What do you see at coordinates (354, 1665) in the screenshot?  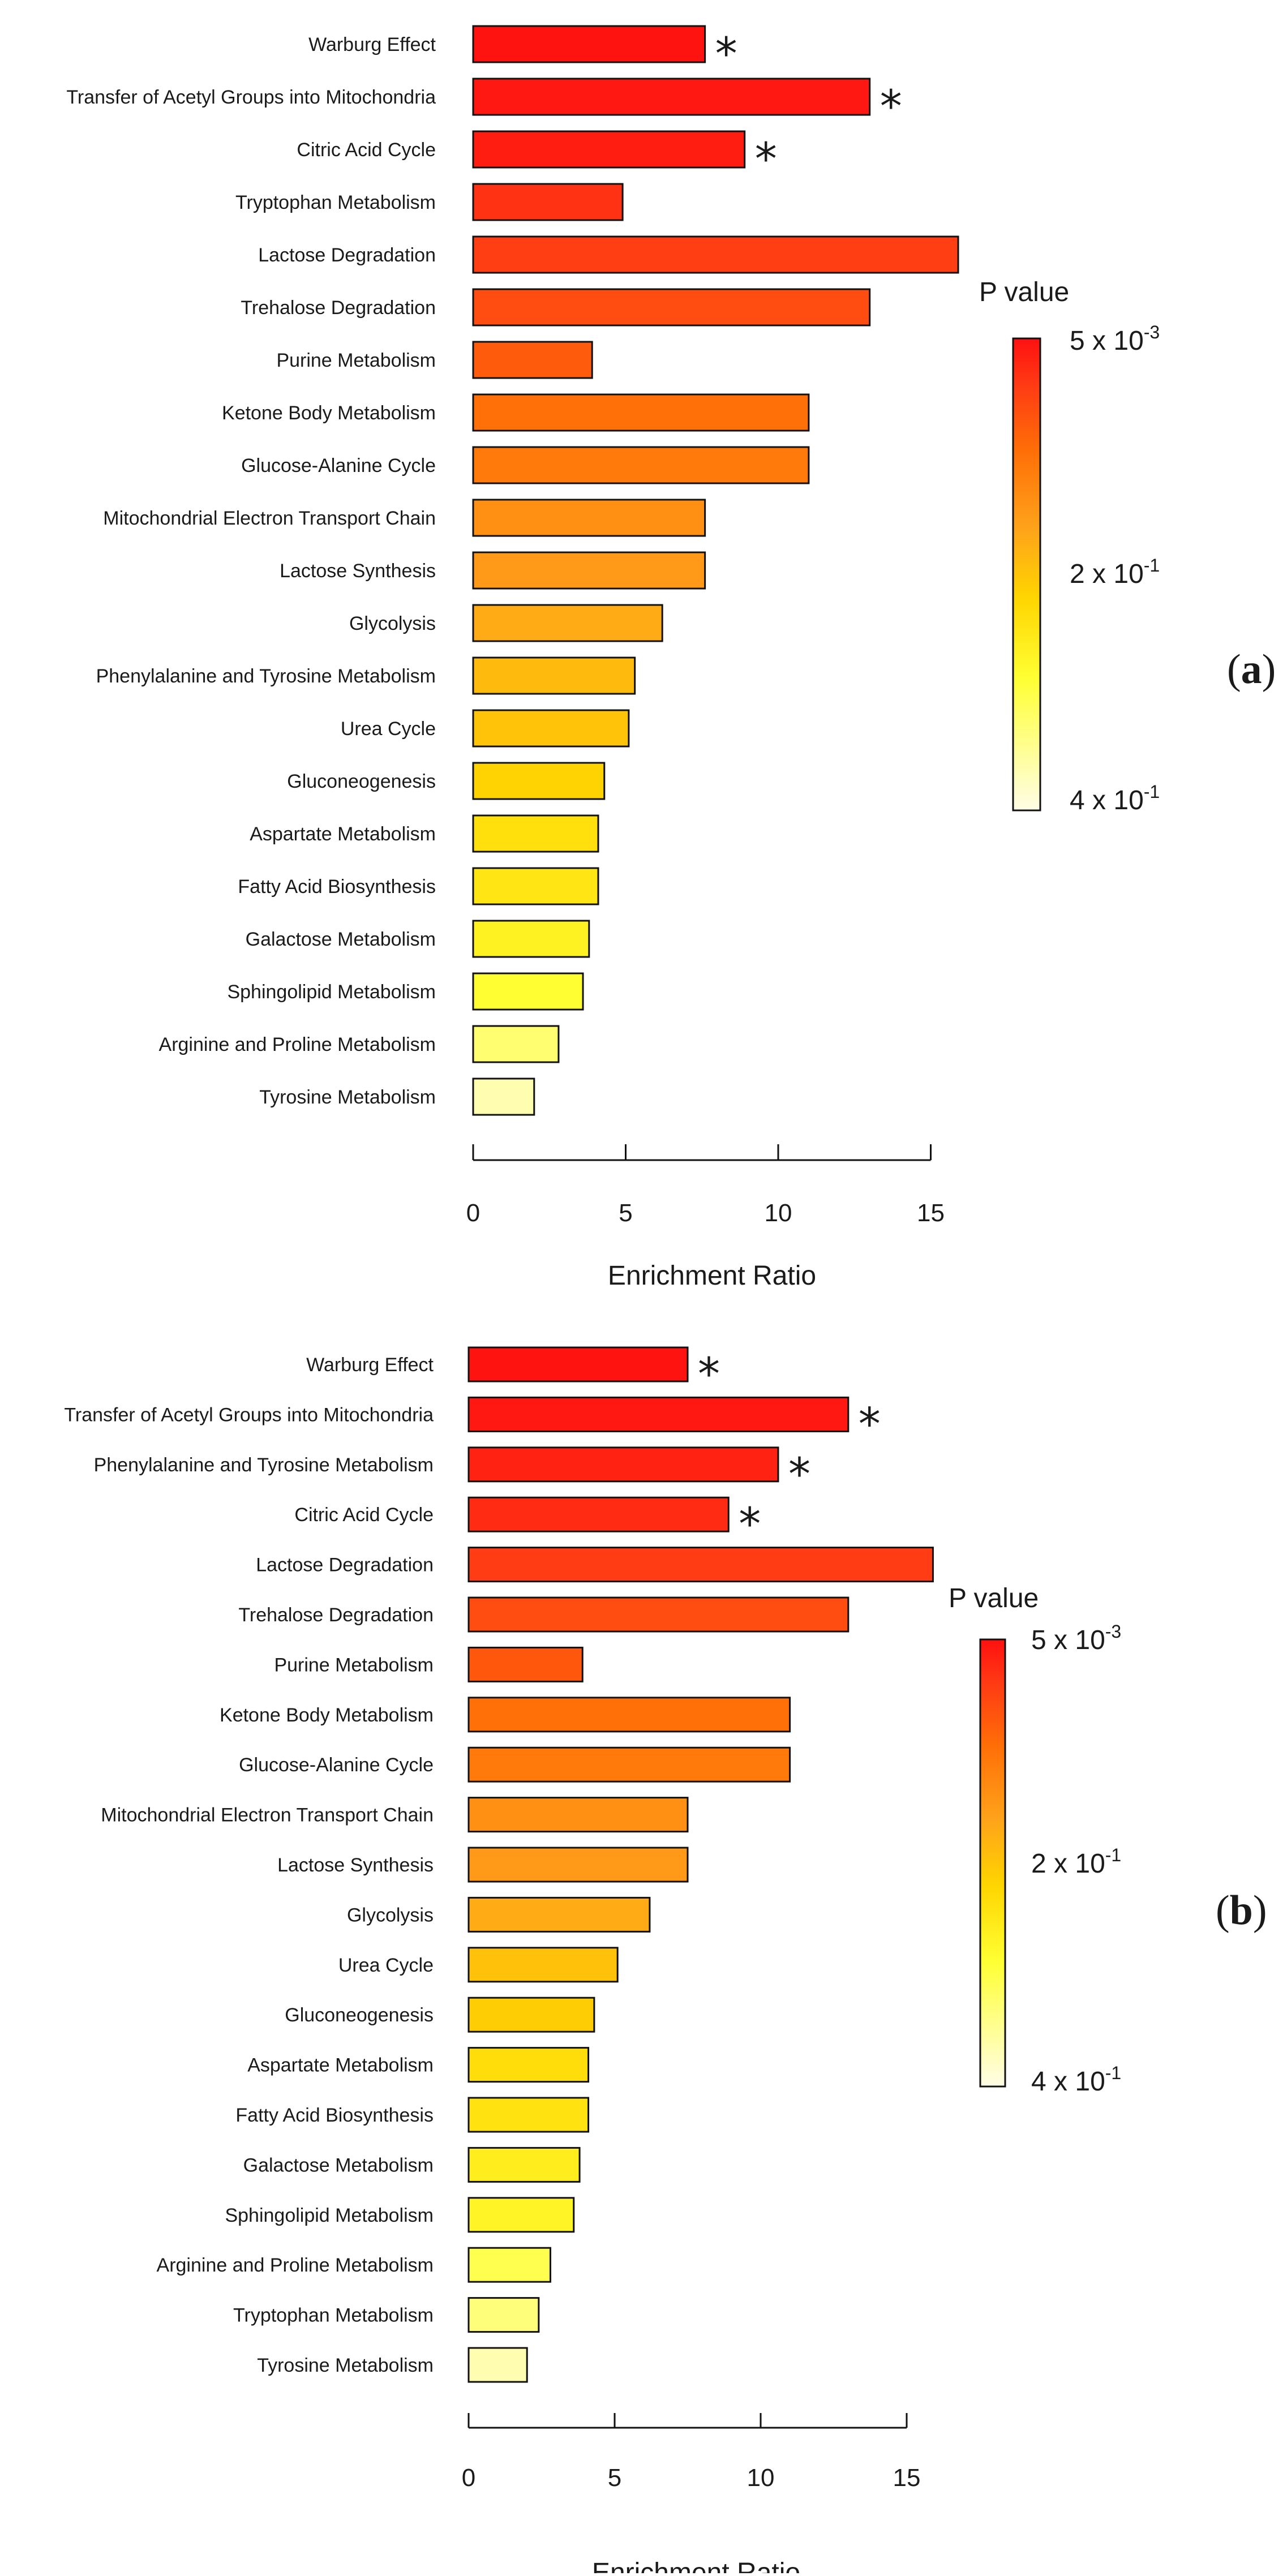 I see `category-label: Purine Metabolism` at bounding box center [354, 1665].